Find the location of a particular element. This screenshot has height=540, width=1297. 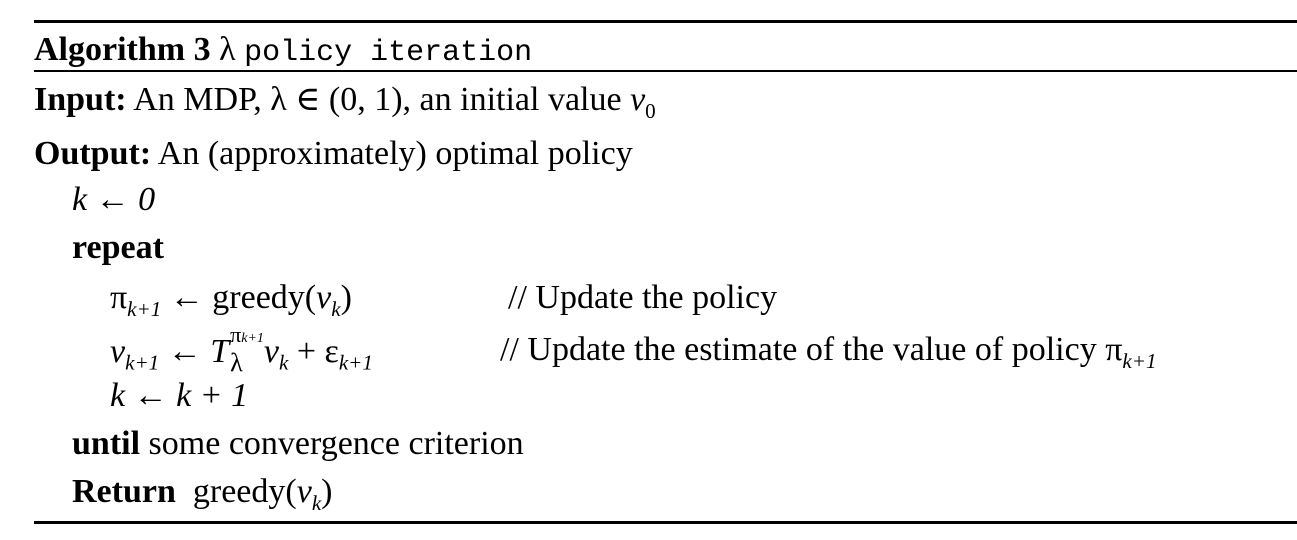

input-text-1: An MDP, is located at coordinates (202, 99).